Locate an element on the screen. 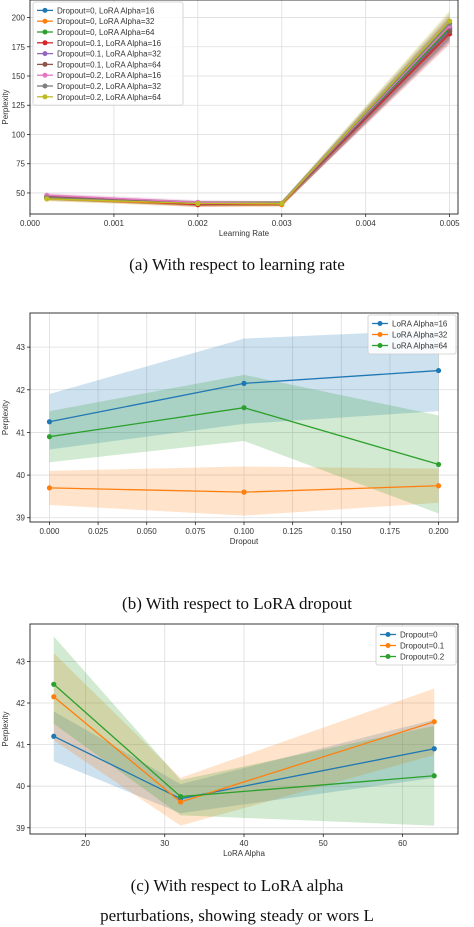  x-tick-label: 20 is located at coordinates (85, 843).